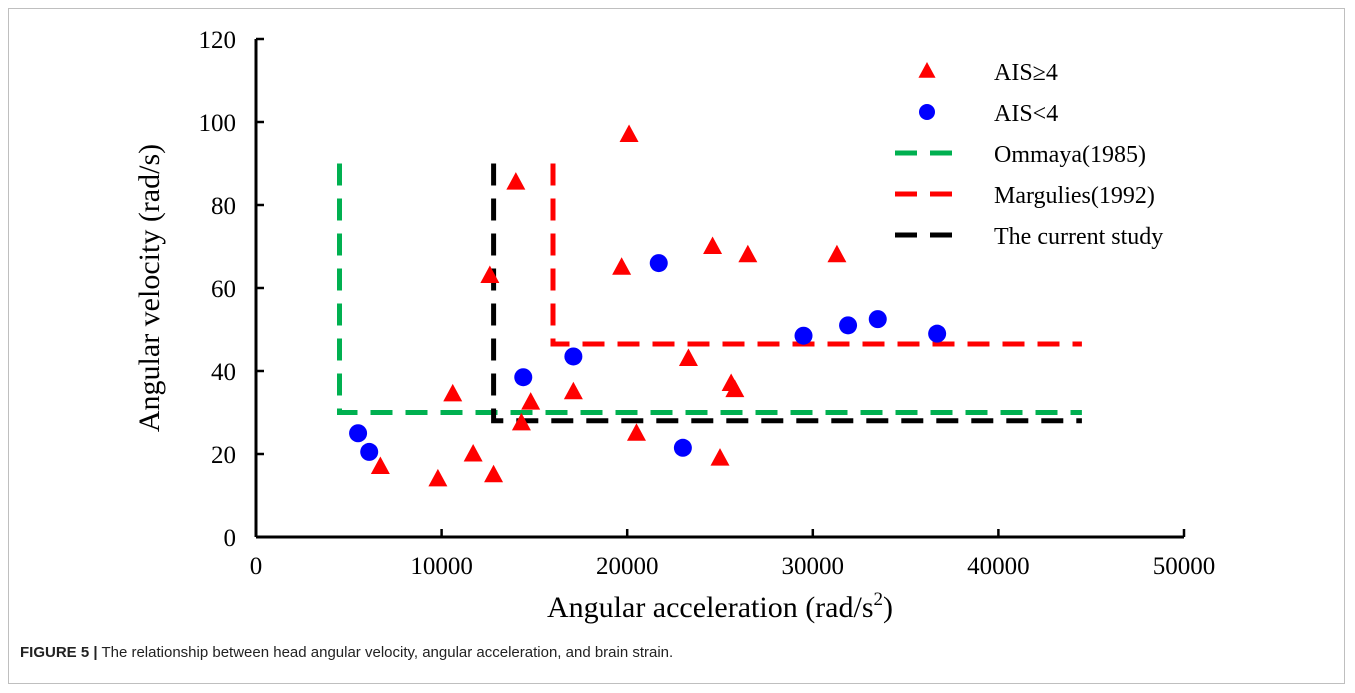 The width and height of the screenshot is (1355, 693). Describe the element at coordinates (230, 538) in the screenshot. I see `y-tick-label: 0` at that location.